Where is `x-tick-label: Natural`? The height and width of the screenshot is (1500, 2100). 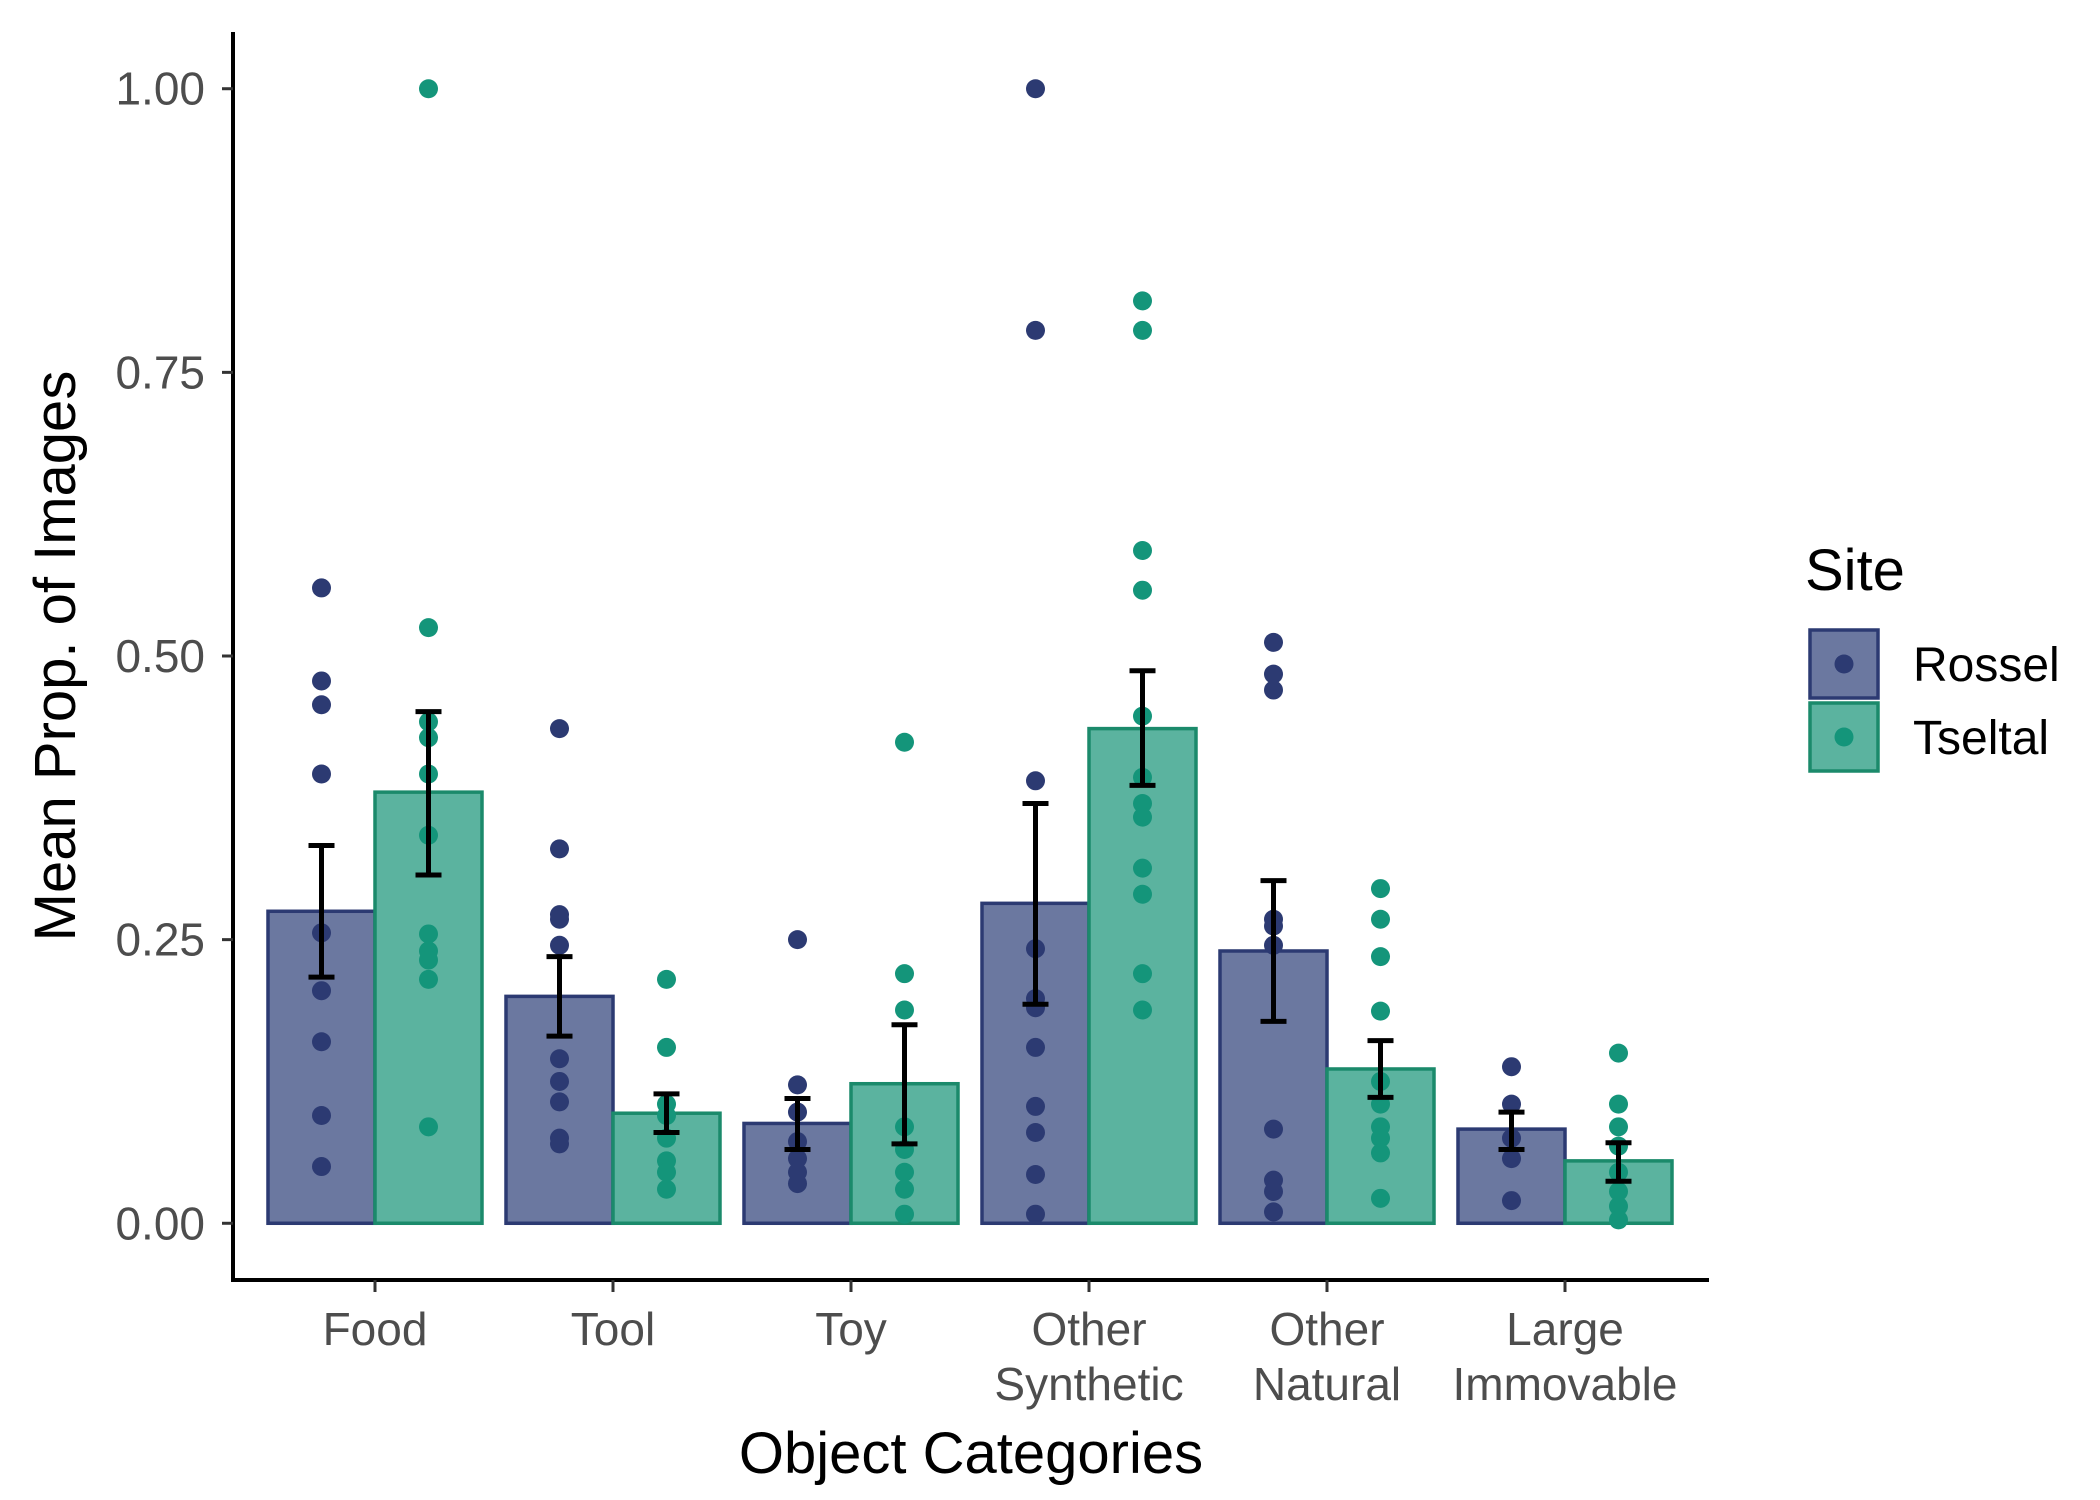 x-tick-label: Natural is located at coordinates (1327, 1384).